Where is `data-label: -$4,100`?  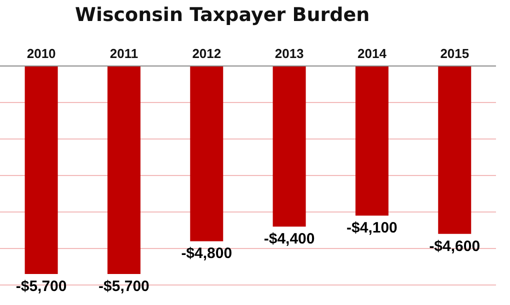 data-label: -$4,100 is located at coordinates (372, 228).